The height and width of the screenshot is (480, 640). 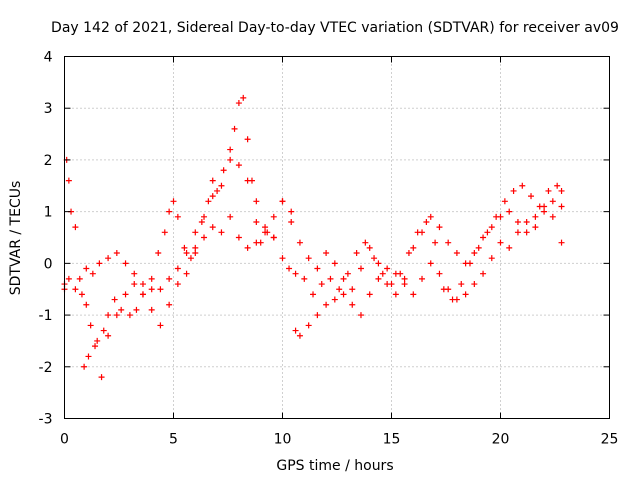 I want to click on y-tick-label: -3, so click(x=46, y=420).